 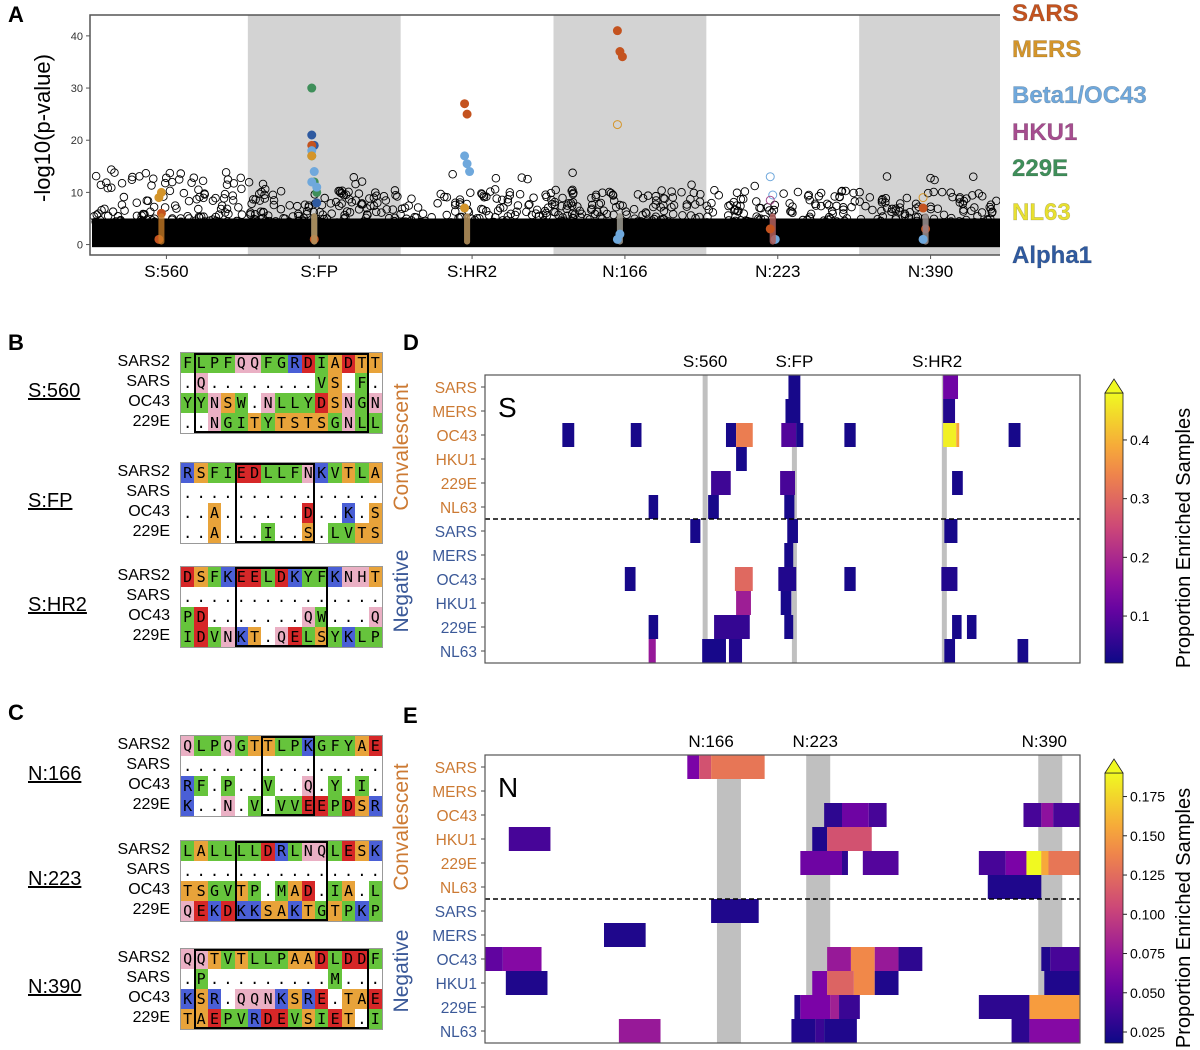 What do you see at coordinates (348, 513) in the screenshot?
I see `residue-cell: K` at bounding box center [348, 513].